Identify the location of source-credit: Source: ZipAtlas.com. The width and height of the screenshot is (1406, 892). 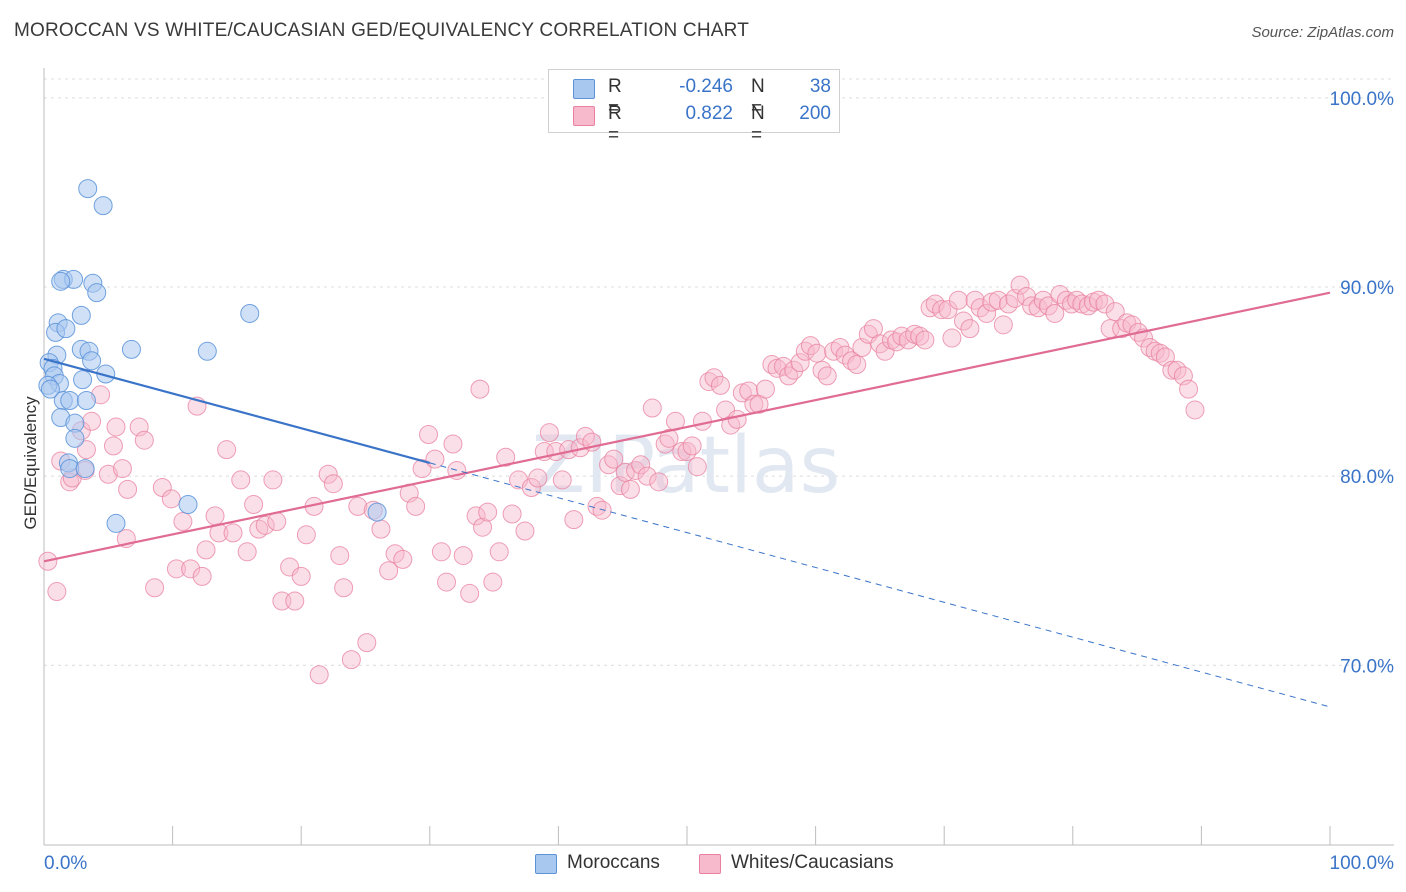
(1322, 32).